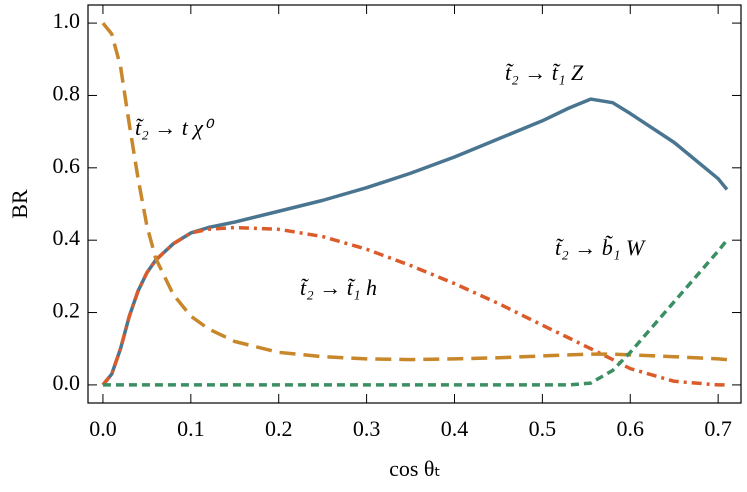  Describe the element at coordinates (415, 468) in the screenshot. I see `x-axis-title: cos θₜ` at that location.